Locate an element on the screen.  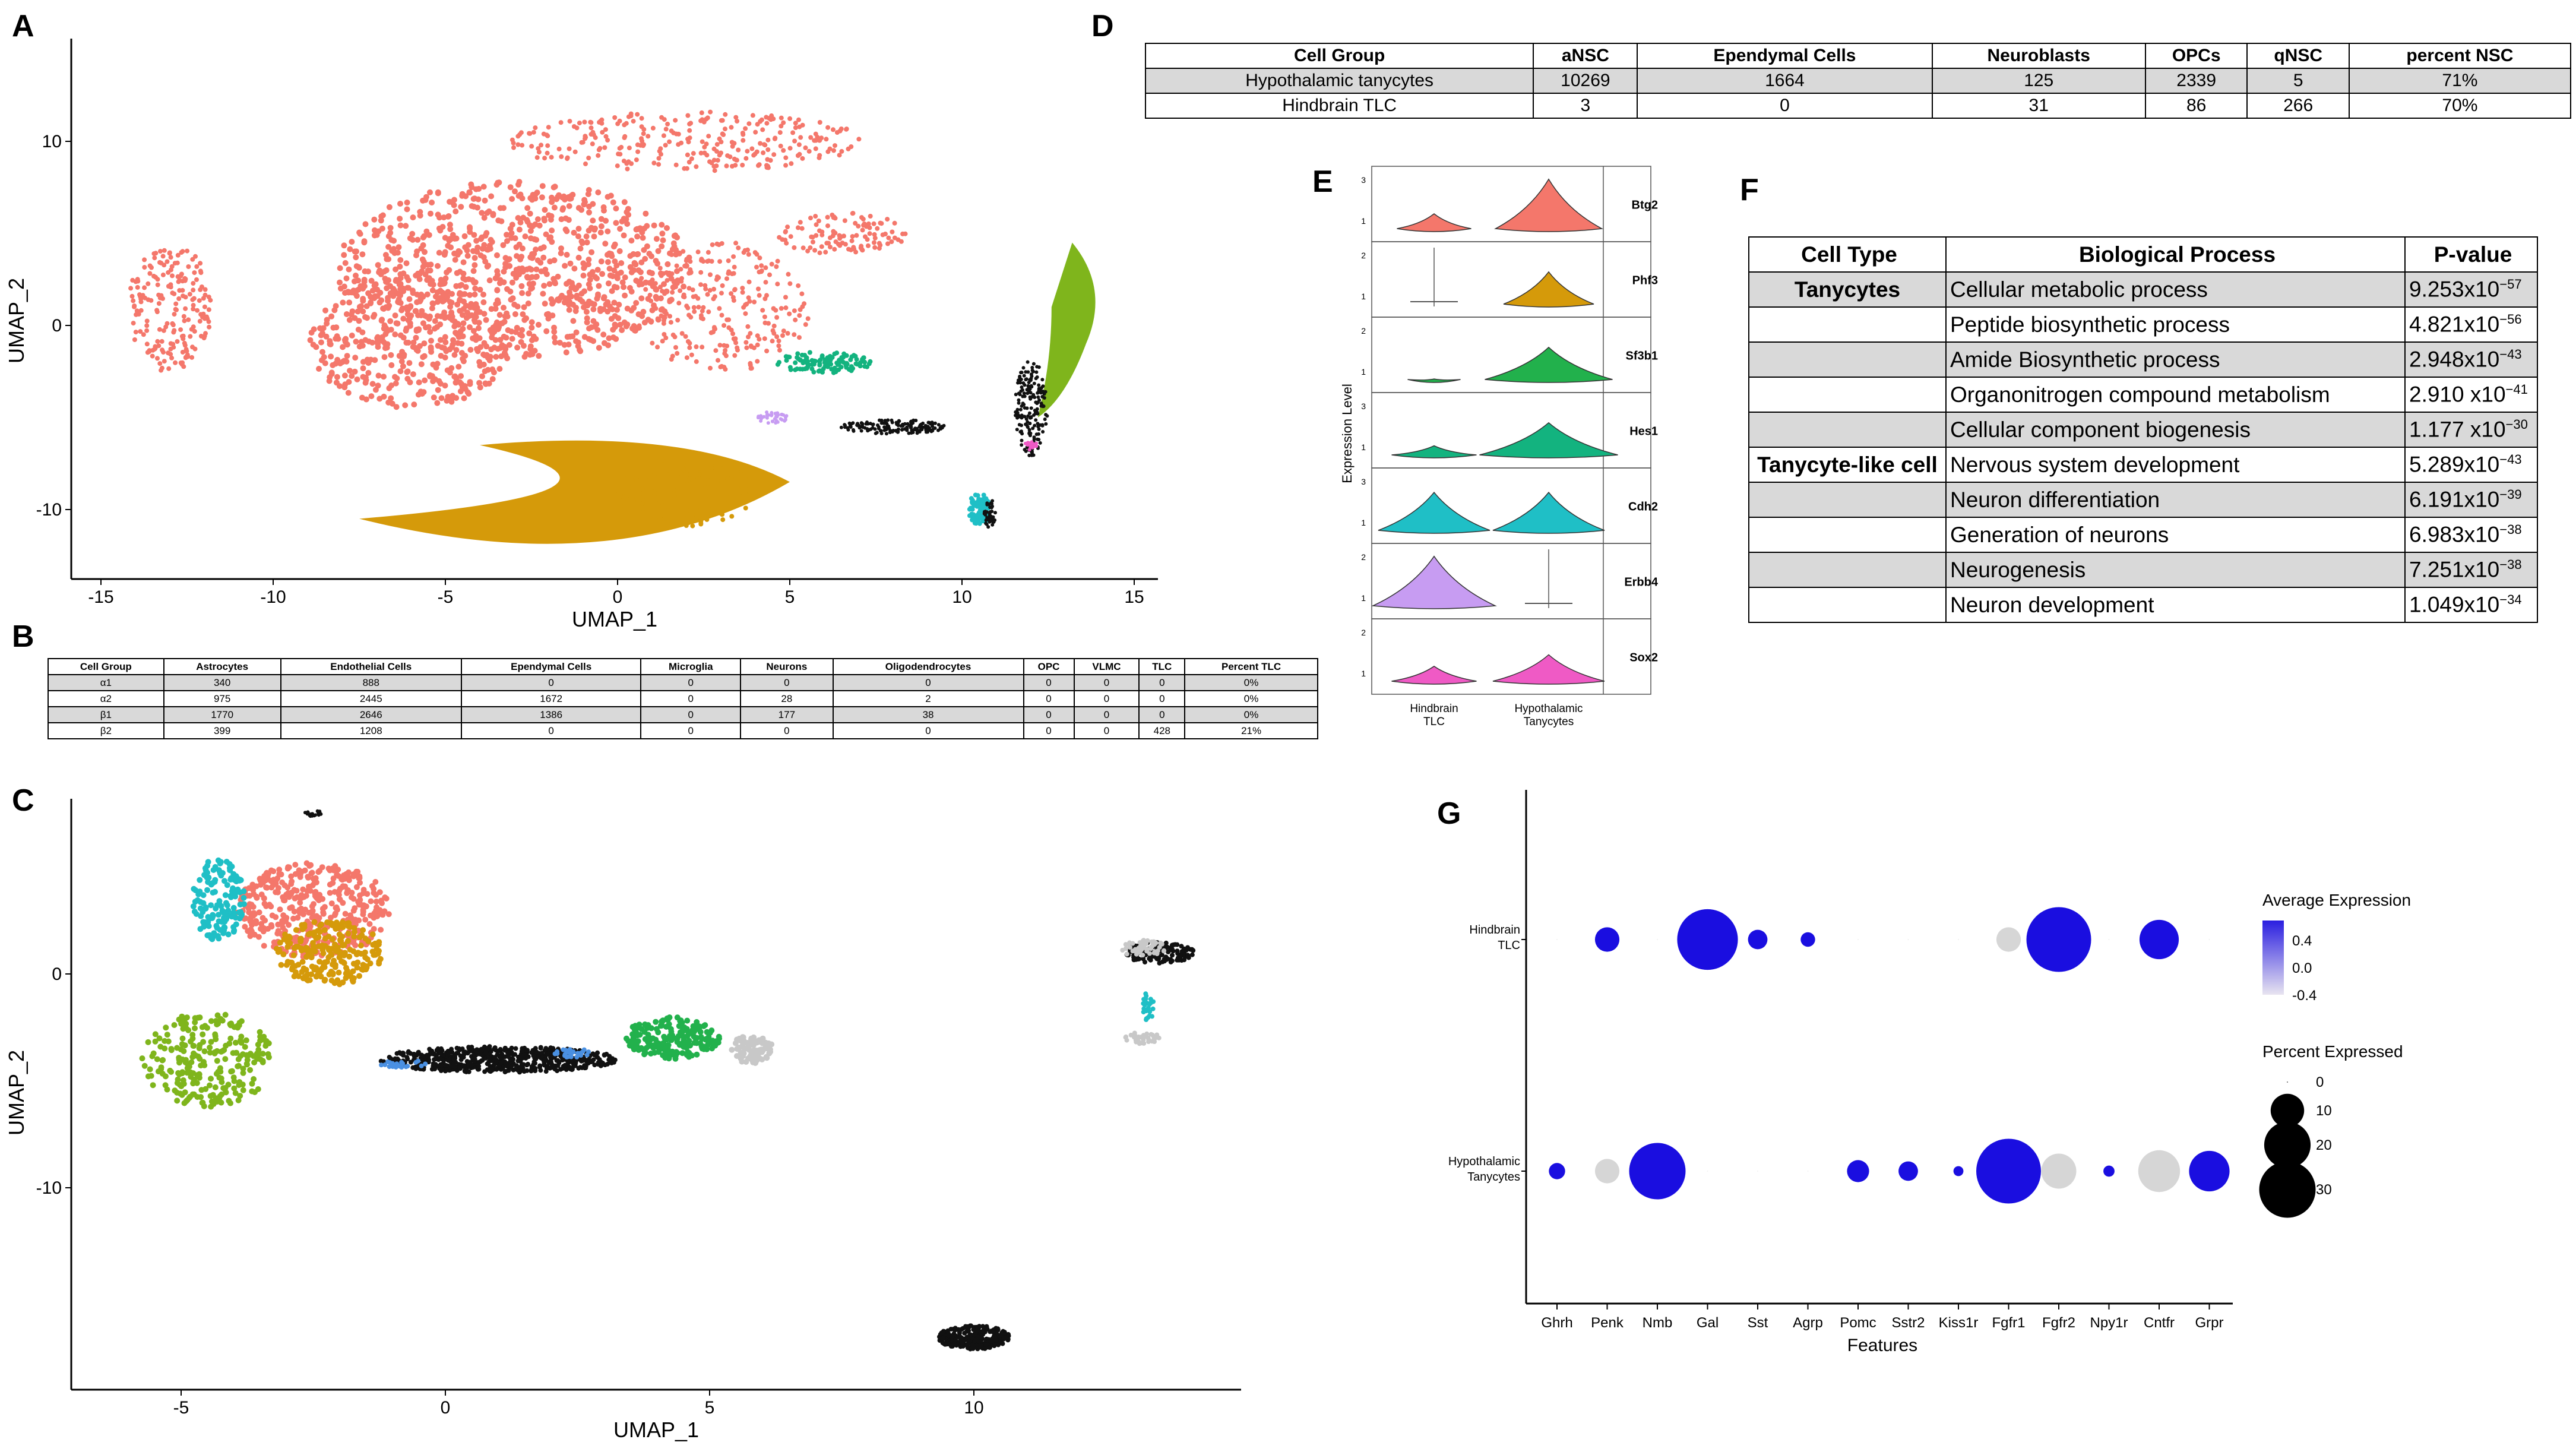
cluster-black is located at coordinates (498, 1059).